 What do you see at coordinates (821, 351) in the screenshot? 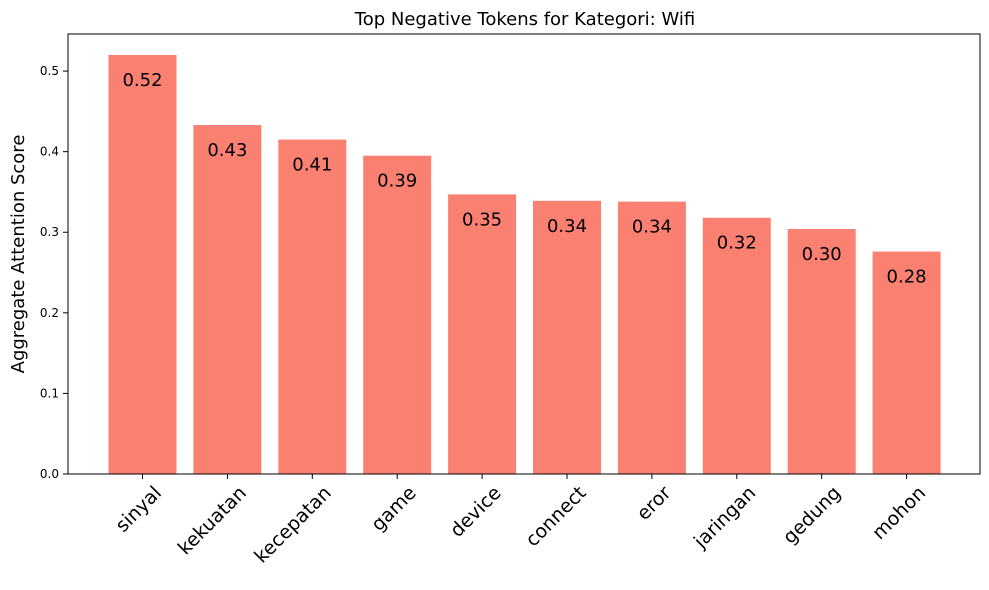
I see `bar-gedung` at bounding box center [821, 351].